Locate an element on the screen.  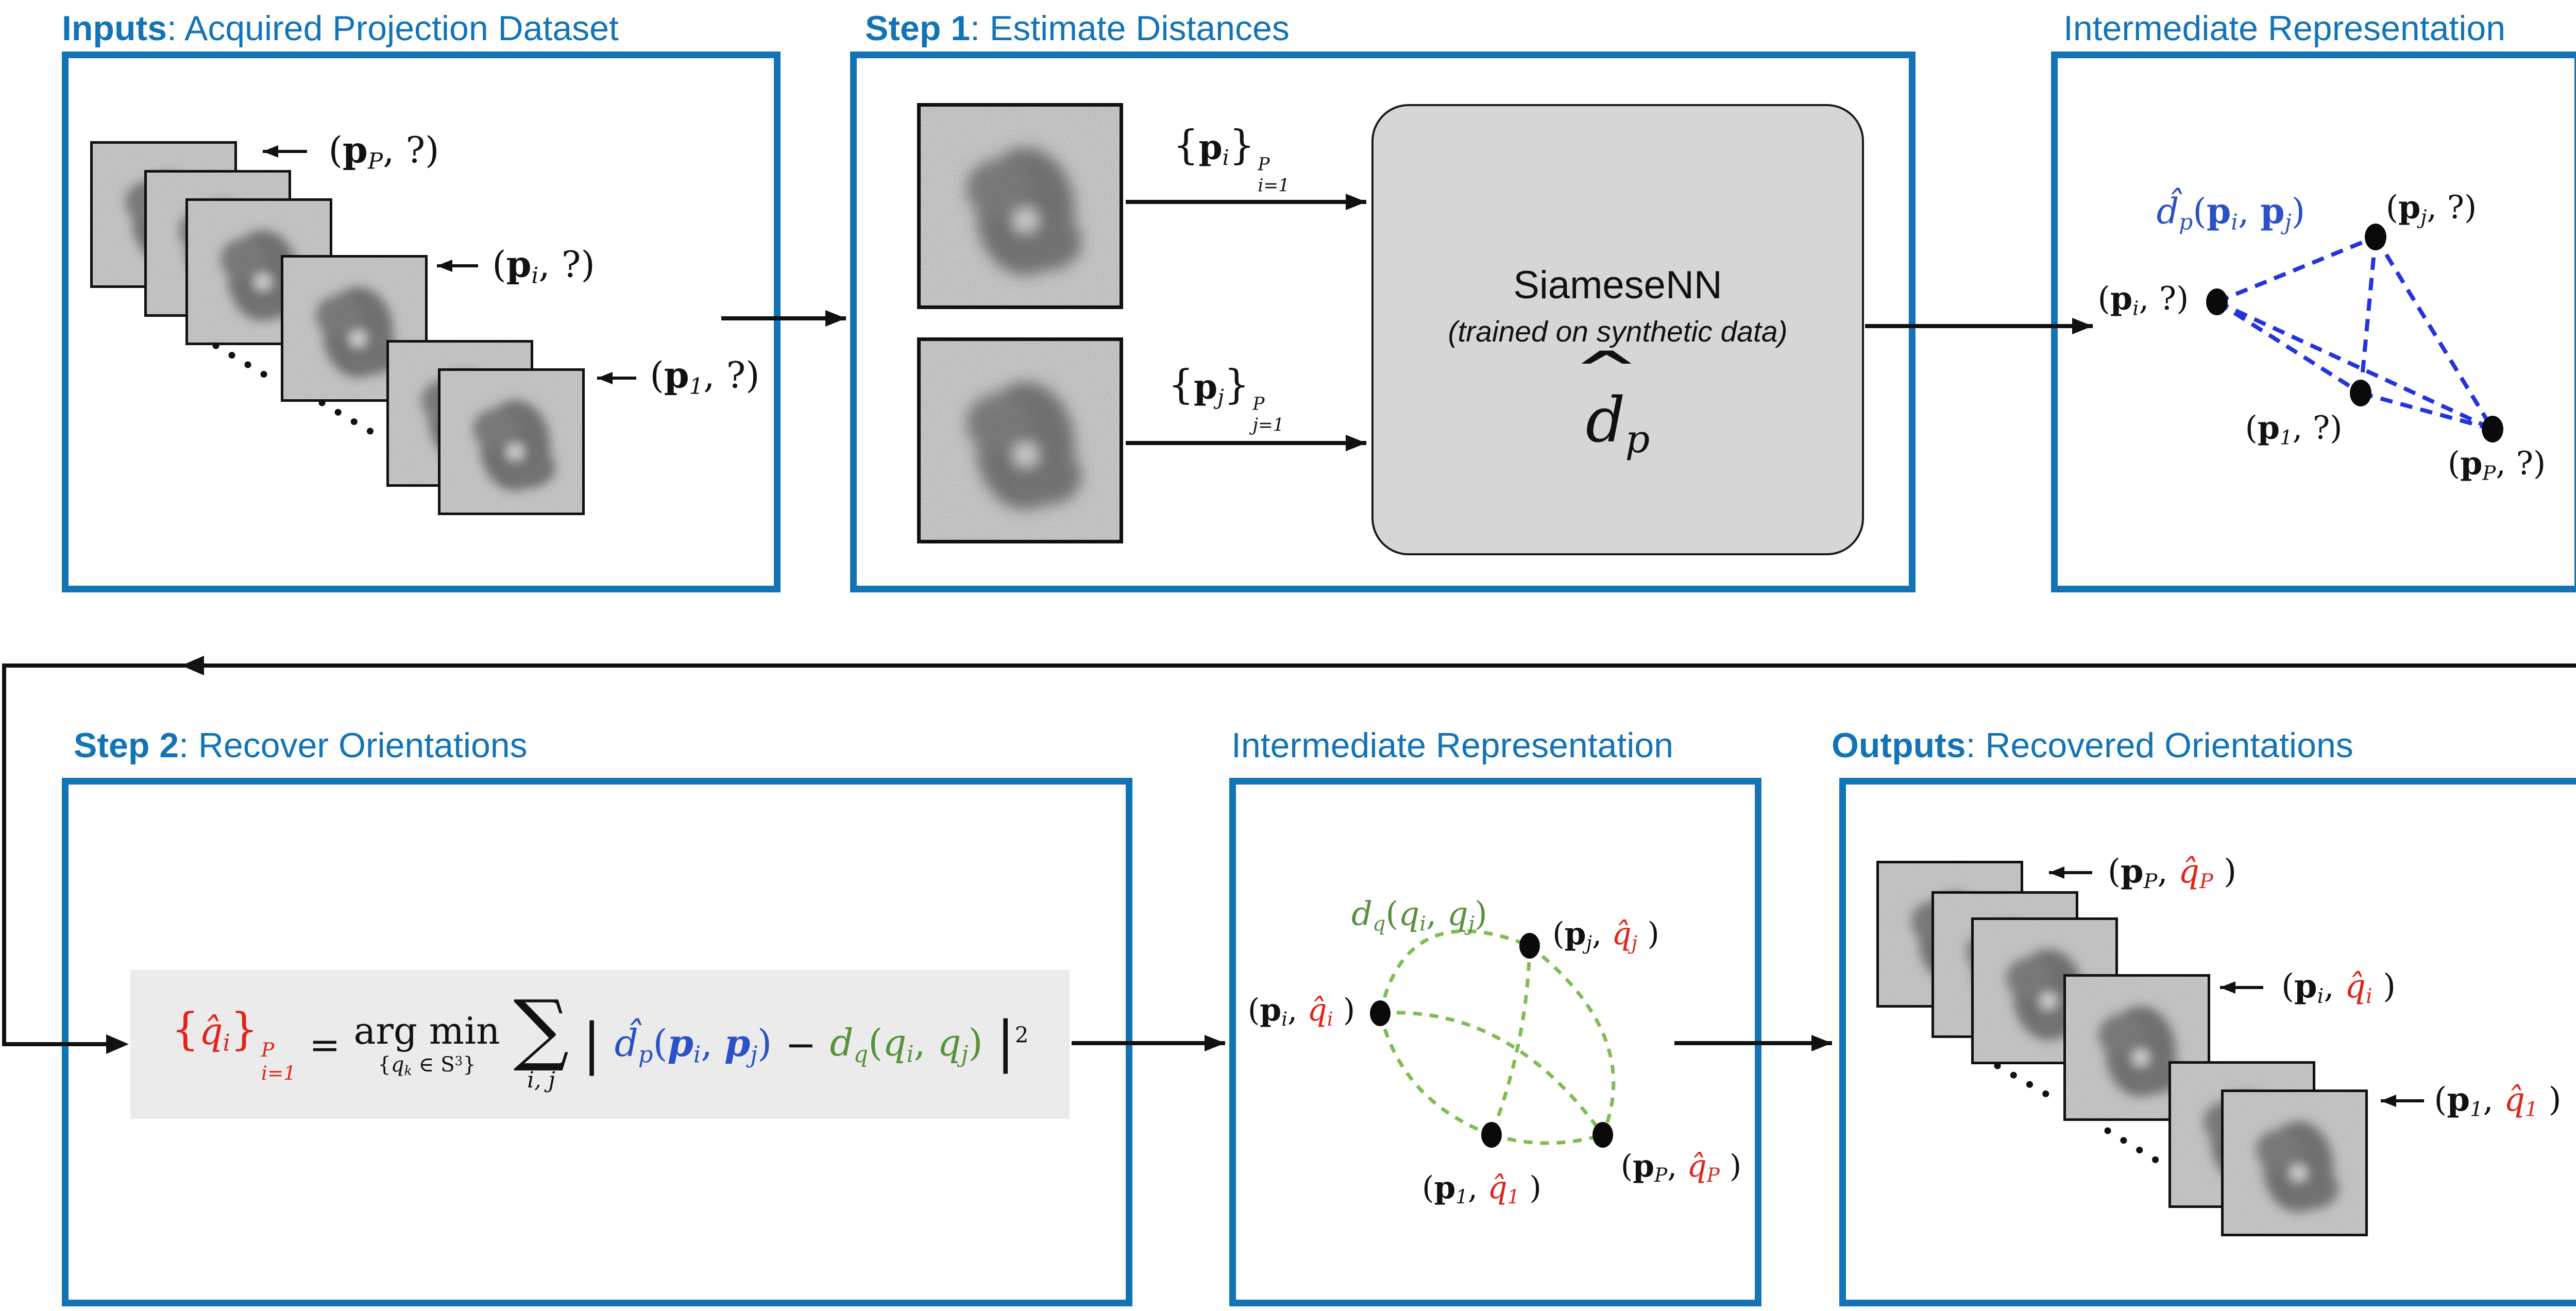
node-label-p1-q1: (p1, q̂1 ) is located at coordinates (1481, 1189).